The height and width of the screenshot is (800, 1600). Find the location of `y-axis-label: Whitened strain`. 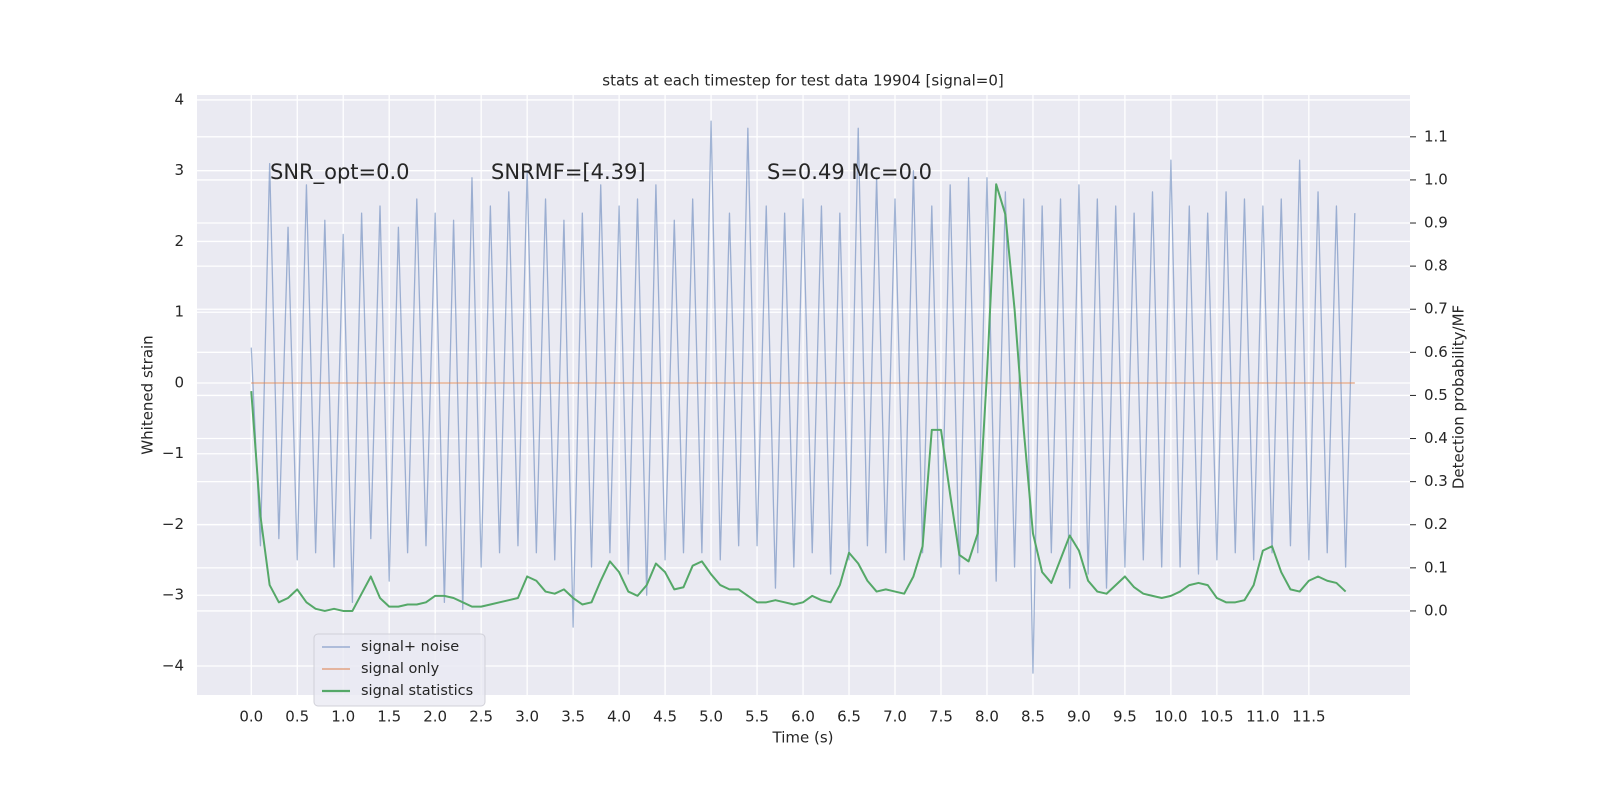

y-axis-label: Whitened strain is located at coordinates (148, 394).